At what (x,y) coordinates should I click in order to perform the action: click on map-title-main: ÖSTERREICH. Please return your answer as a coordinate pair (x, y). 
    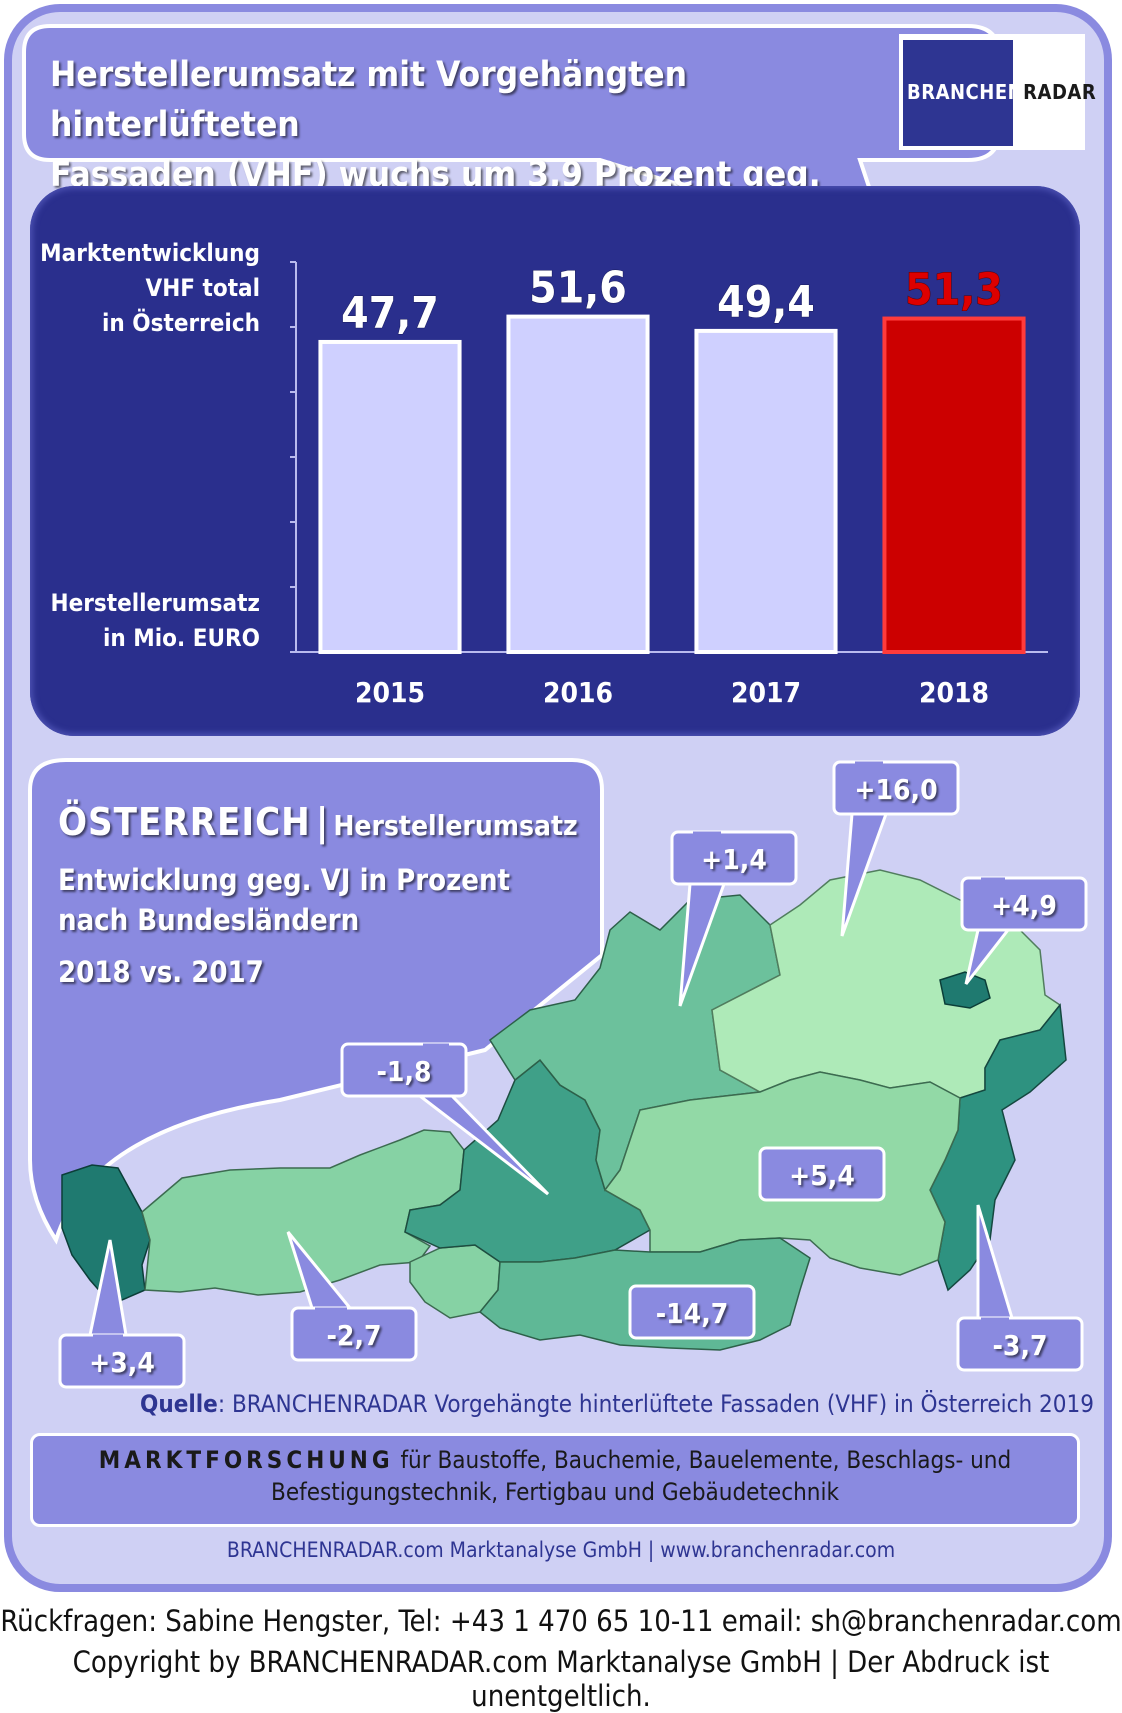
    Looking at the image, I should click on (184, 822).